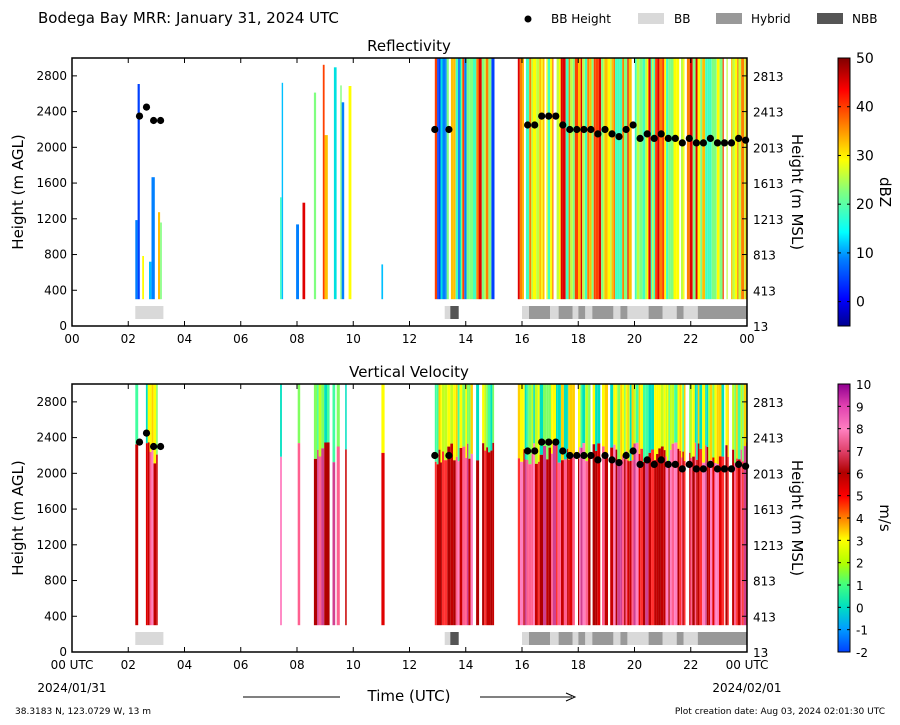 The width and height of the screenshot is (900, 725). What do you see at coordinates (865, 254) in the screenshot?
I see `colorbar-tick-label: 10` at bounding box center [865, 254].